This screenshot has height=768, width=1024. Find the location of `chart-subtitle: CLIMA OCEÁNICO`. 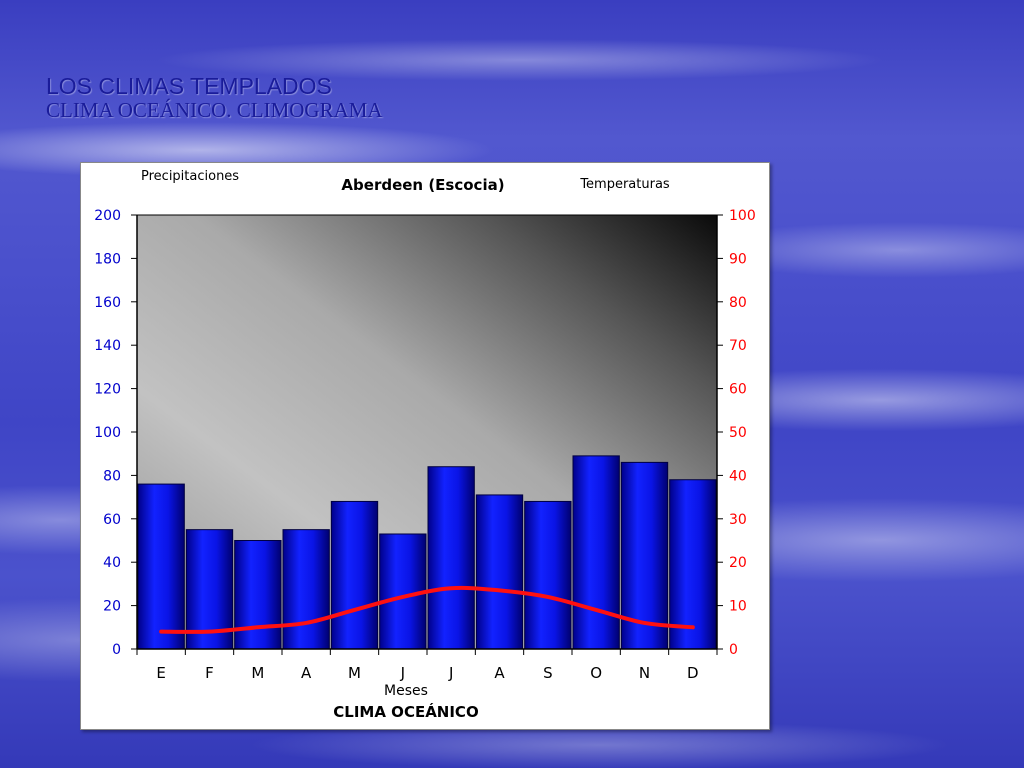

chart-subtitle: CLIMA OCEÁNICO is located at coordinates (405, 711).